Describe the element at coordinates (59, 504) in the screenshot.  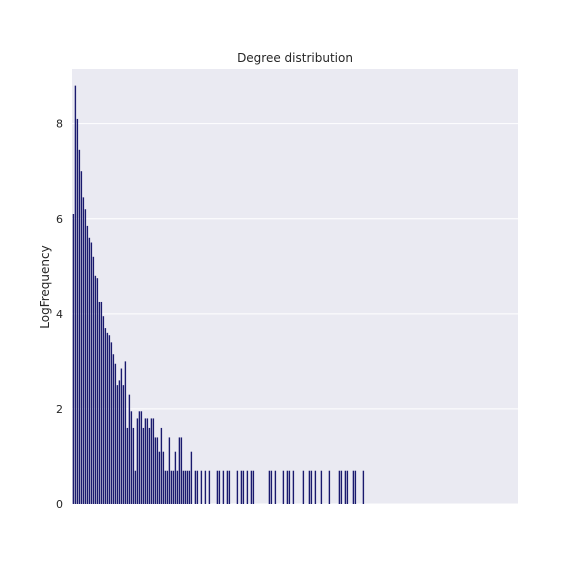
I see `y-tick-label: 0` at that location.